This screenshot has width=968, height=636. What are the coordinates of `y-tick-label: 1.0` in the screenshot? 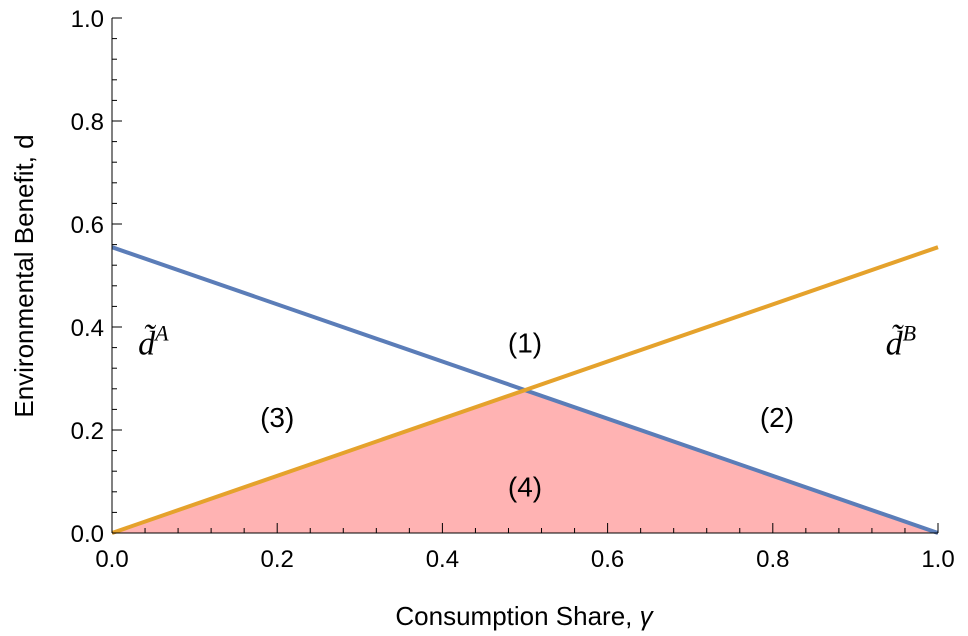 It's located at (87, 19).